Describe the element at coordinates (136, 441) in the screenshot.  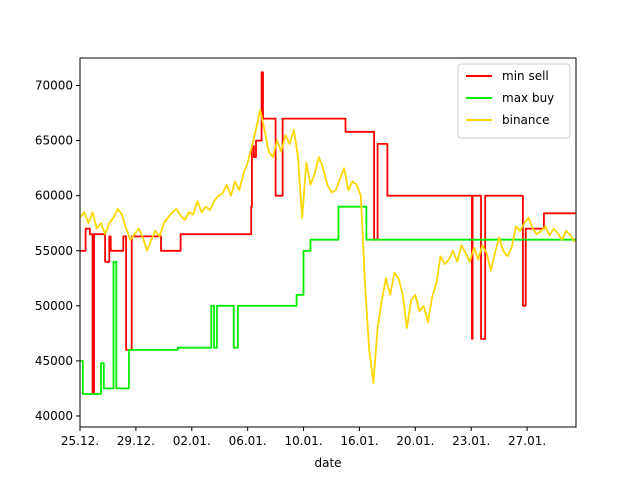
I see `x-tick-label: 29.12.` at that location.